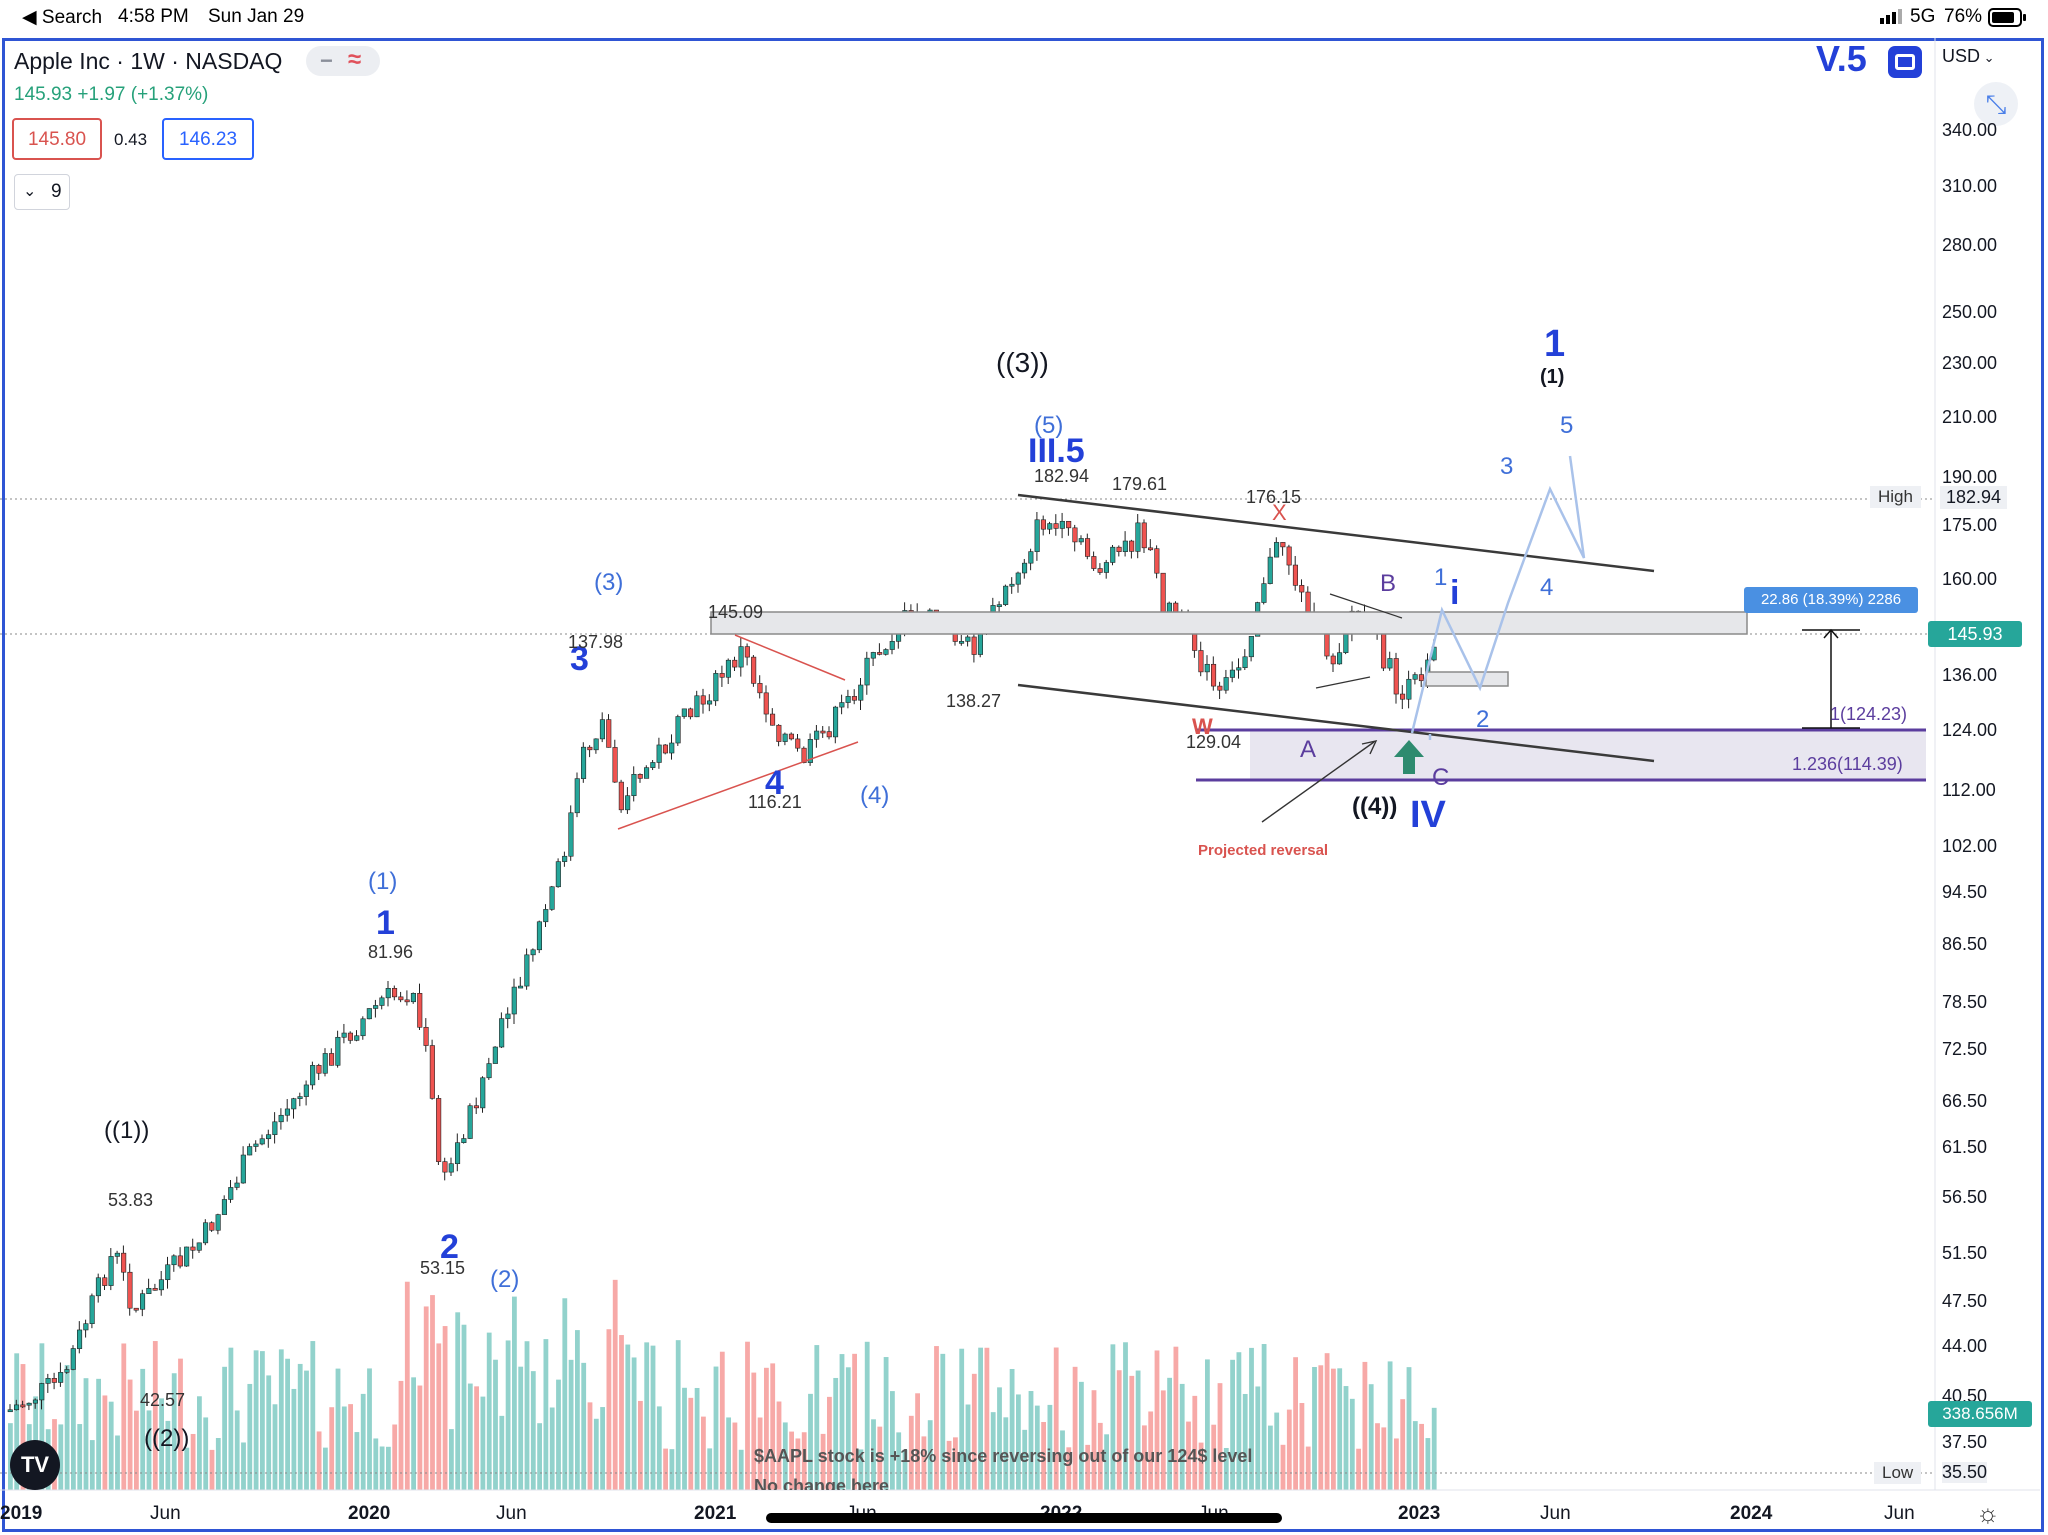 Image resolution: width=2048 pixels, height=1535 pixels. I want to click on symbol-title: Apple Inc · 1W · NASDAQ, so click(148, 61).